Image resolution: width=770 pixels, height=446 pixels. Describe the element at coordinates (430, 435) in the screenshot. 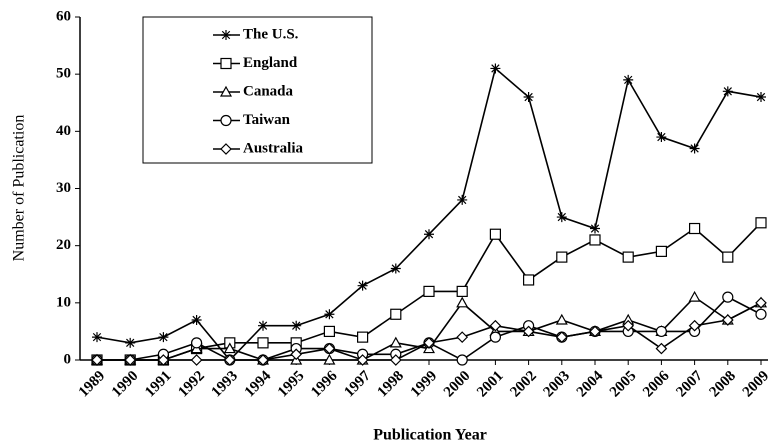

I see `x-axis-label: Publication Year` at that location.